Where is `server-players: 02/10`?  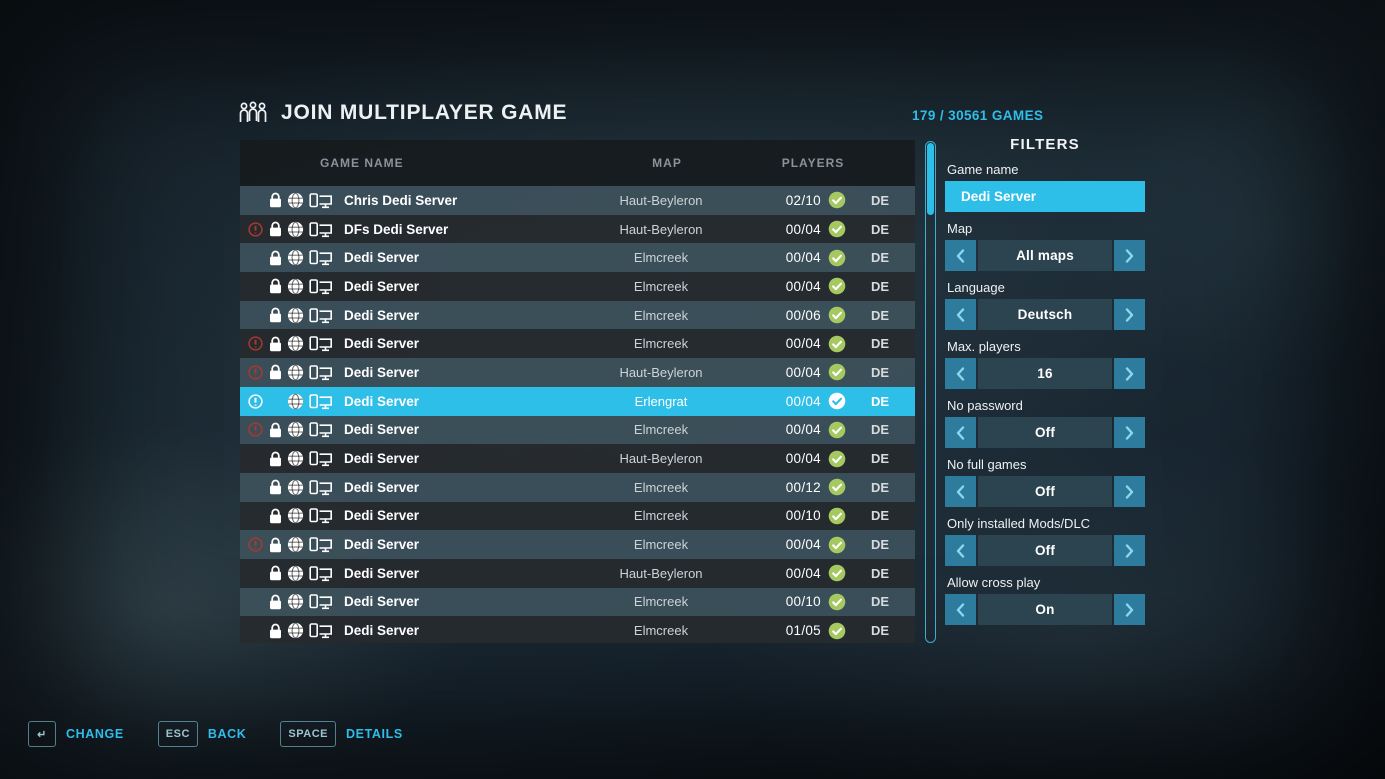 server-players: 02/10 is located at coordinates (803, 200).